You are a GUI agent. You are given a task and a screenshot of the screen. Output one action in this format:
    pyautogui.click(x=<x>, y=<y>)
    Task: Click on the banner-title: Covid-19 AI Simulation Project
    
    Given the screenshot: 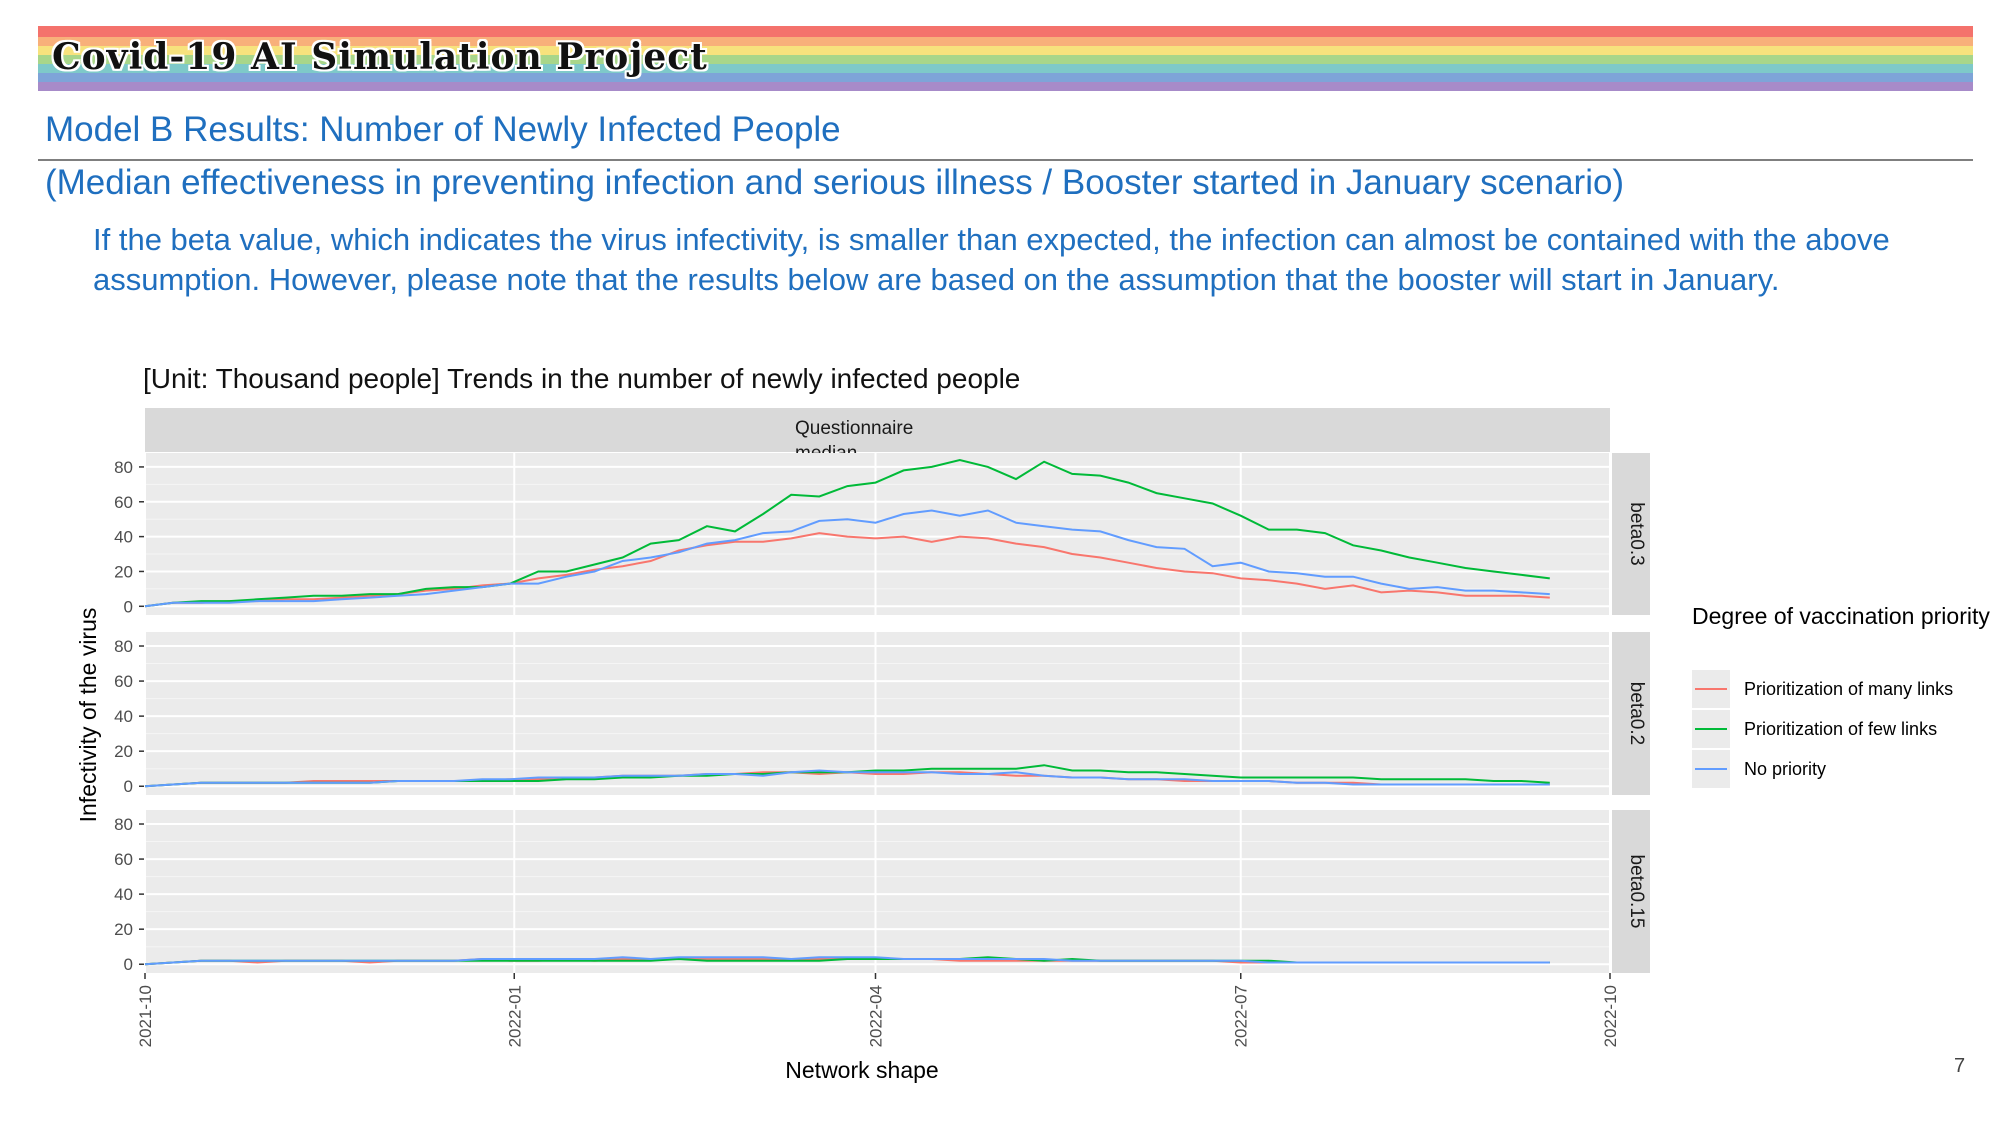 What is the action you would take?
    pyautogui.click(x=380, y=57)
    